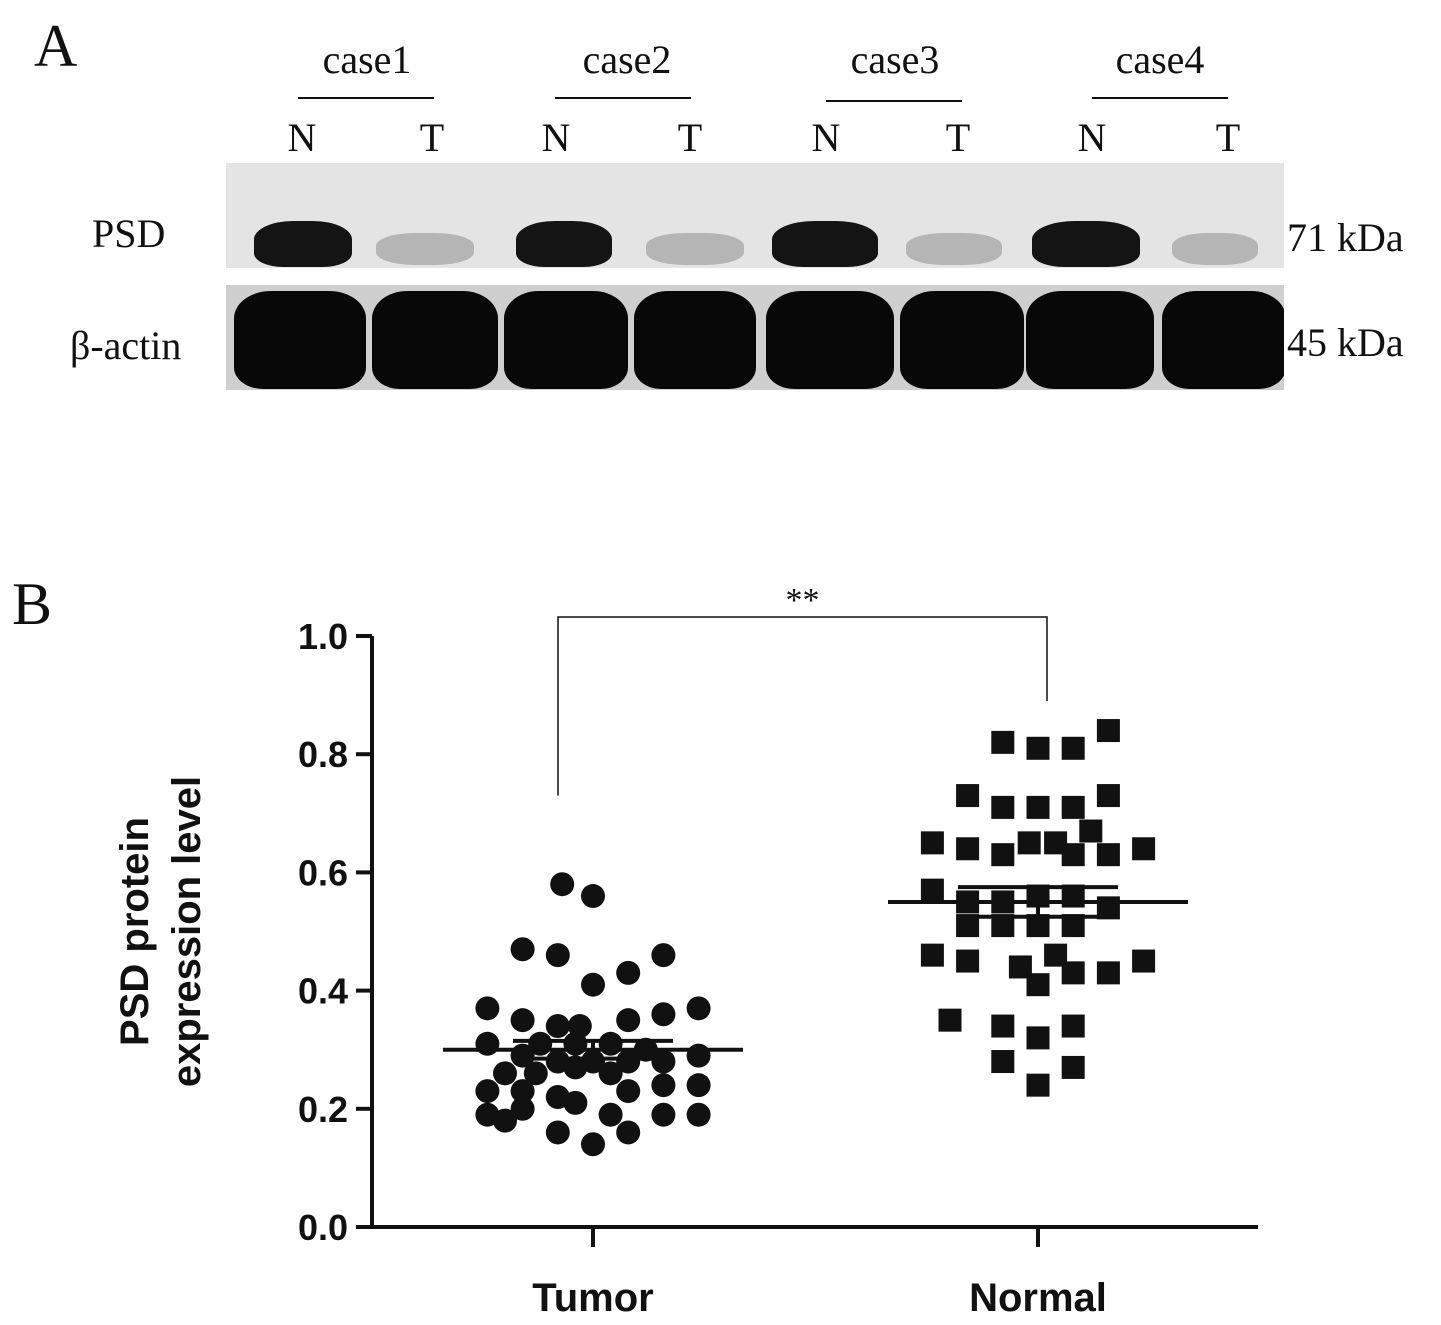 The width and height of the screenshot is (1441, 1325). I want to click on actin-size-label: 45 kDa, so click(1345, 342).